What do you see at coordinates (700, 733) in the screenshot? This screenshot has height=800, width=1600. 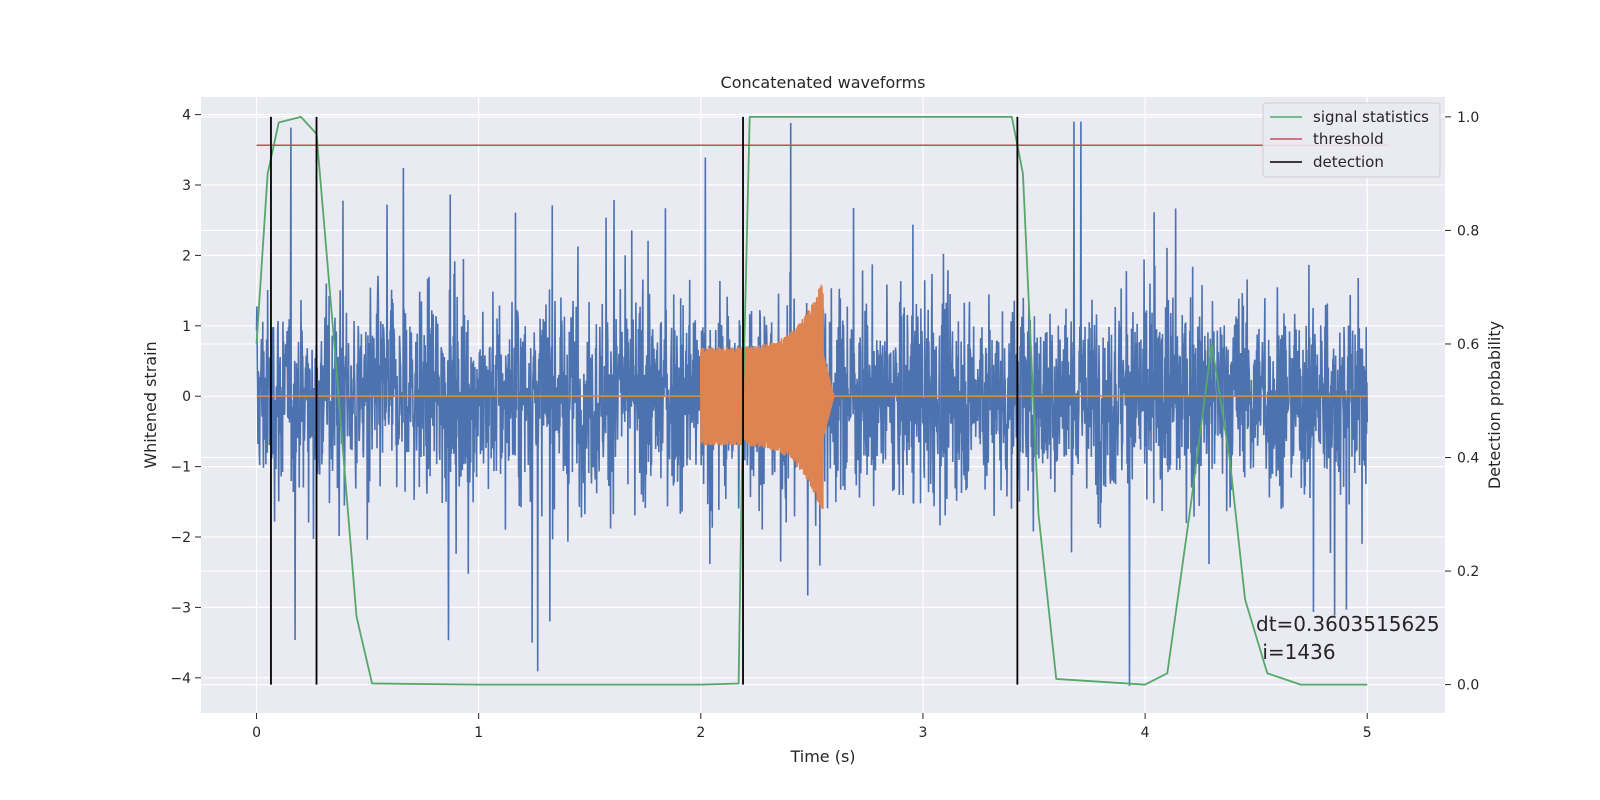 I see `x-tick-label: 2` at bounding box center [700, 733].